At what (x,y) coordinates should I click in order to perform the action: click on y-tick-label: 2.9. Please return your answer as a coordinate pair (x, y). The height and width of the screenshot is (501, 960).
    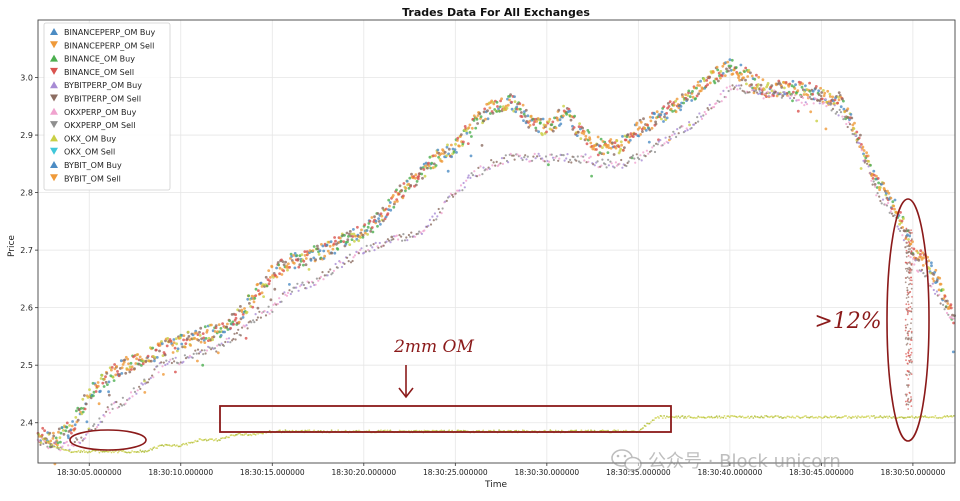
    Looking at the image, I should click on (26, 135).